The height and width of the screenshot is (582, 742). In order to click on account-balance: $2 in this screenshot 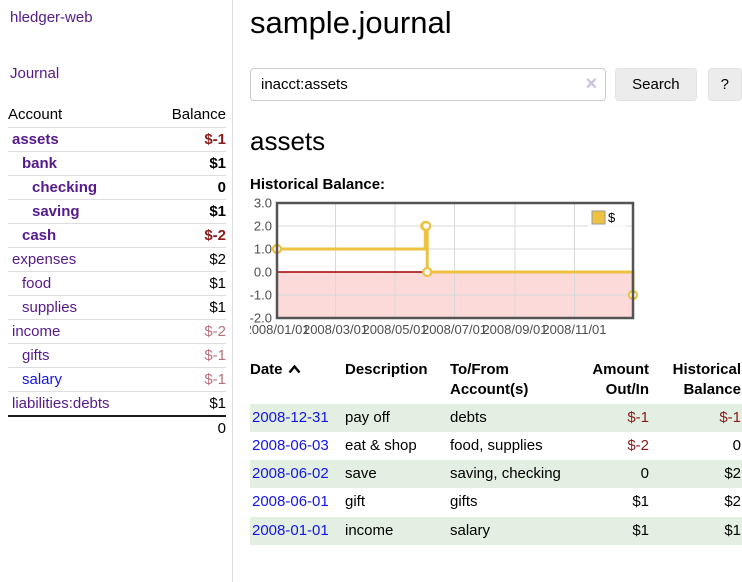, I will do `click(188, 259)`.